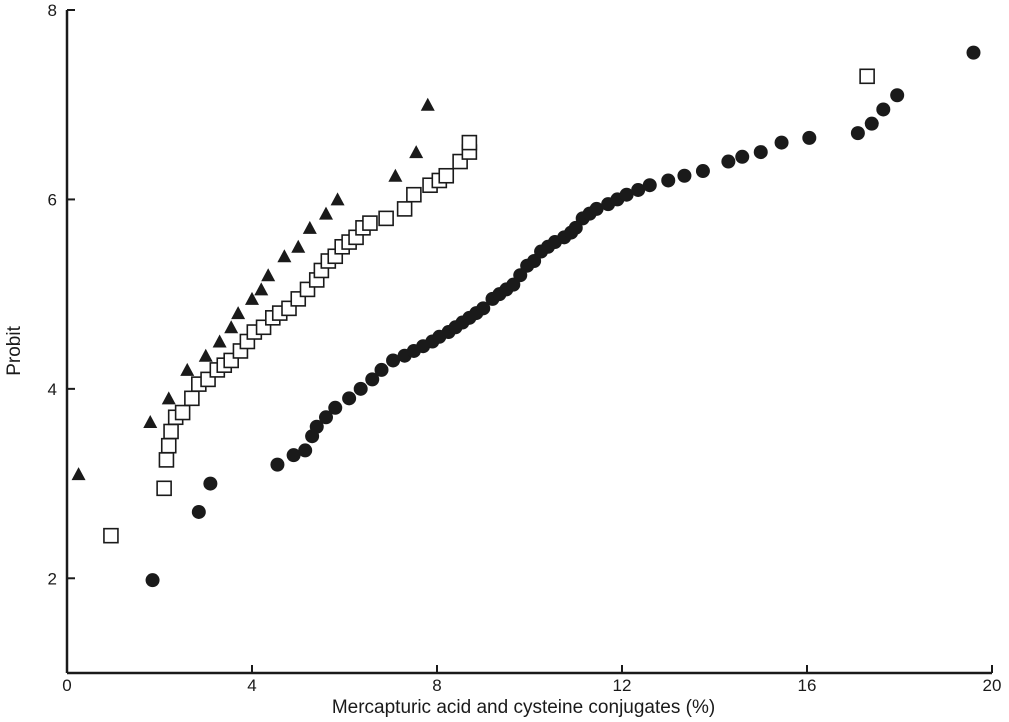 The height and width of the screenshot is (722, 1009). What do you see at coordinates (251, 685) in the screenshot?
I see `x-tick-label: 4` at bounding box center [251, 685].